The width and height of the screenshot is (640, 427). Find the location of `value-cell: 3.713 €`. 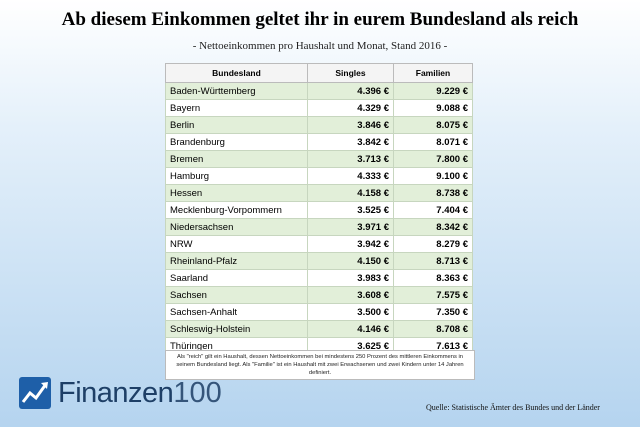

value-cell: 3.713 € is located at coordinates (350, 159).